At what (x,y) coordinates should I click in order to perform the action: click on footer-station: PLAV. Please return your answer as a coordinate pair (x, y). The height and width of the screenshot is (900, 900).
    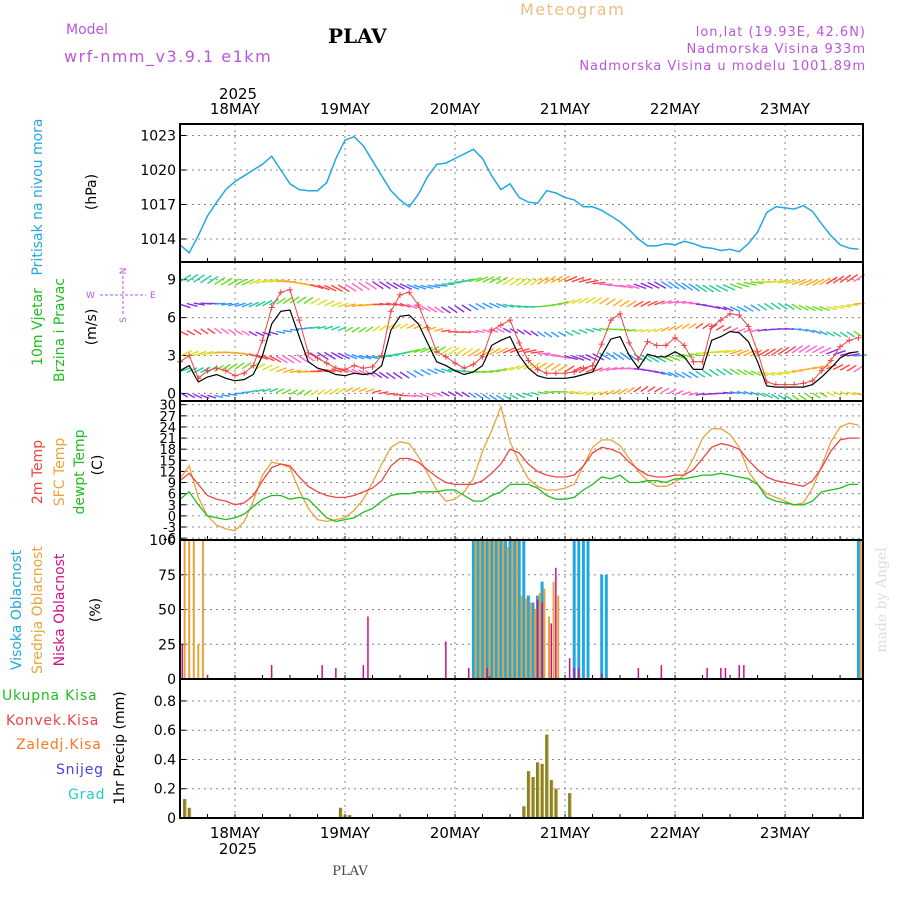
    Looking at the image, I should click on (350, 871).